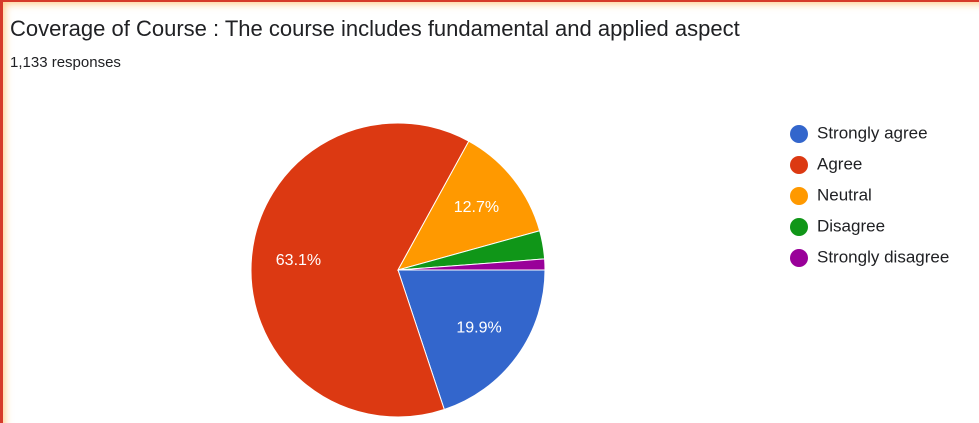 This screenshot has height=423, width=979. Describe the element at coordinates (872, 132) in the screenshot. I see `legend-label: Strongly agree` at that location.